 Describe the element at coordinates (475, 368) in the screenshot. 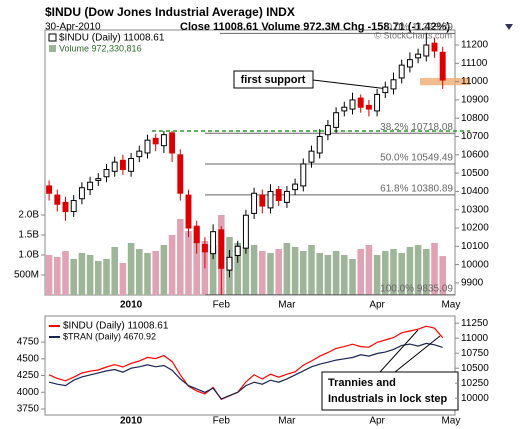

I see `y2-tick-label: 10500` at that location.